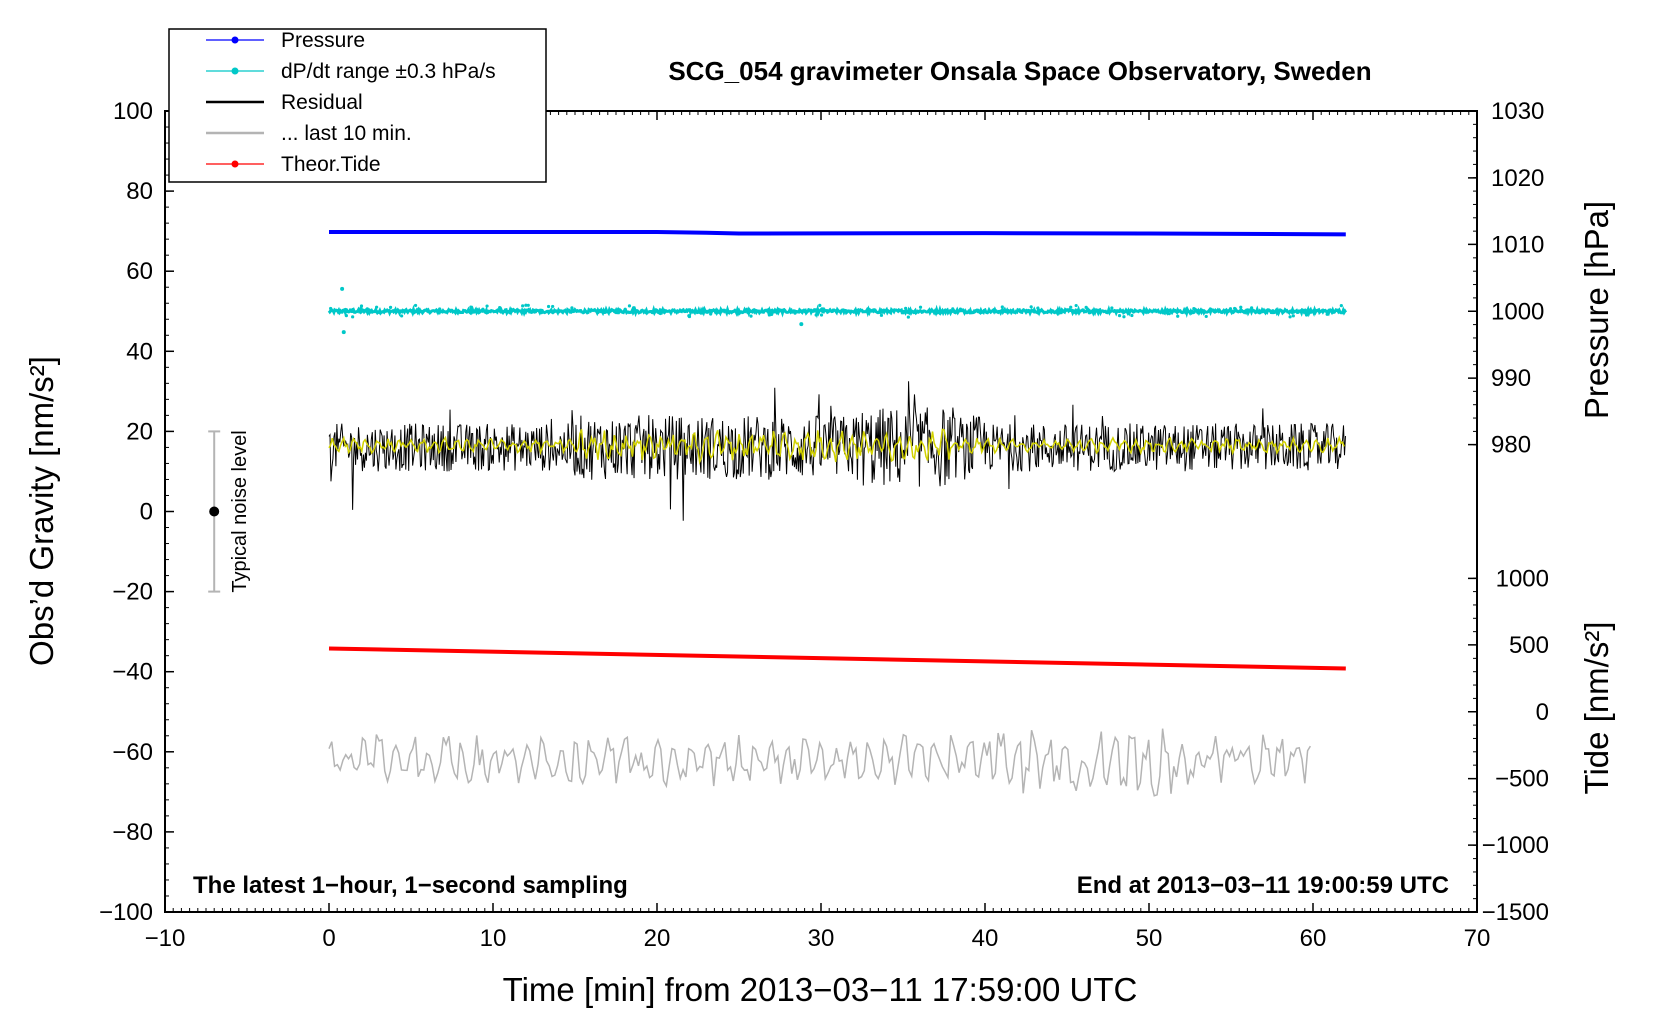 The image size is (1660, 1020). What do you see at coordinates (1517, 111) in the screenshot?
I see `pressure-tick-label: 1030` at bounding box center [1517, 111].